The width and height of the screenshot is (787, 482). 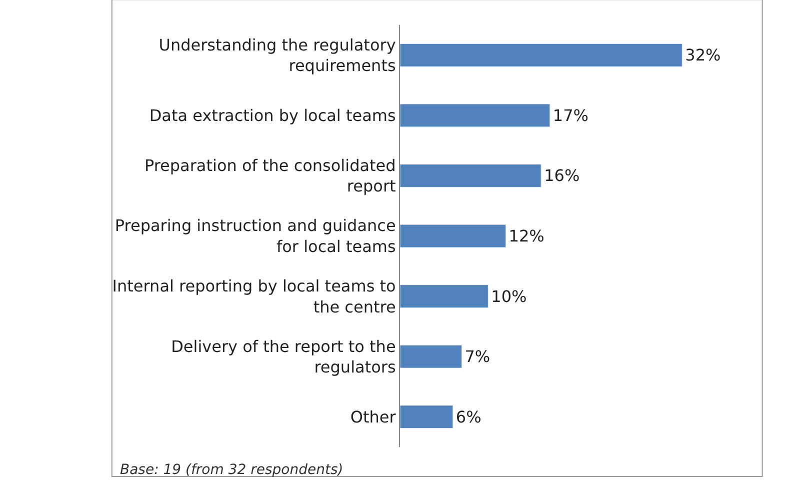 I want to click on y-tick-label: Internal reporting by local teams to the centre, so click(x=254, y=296).